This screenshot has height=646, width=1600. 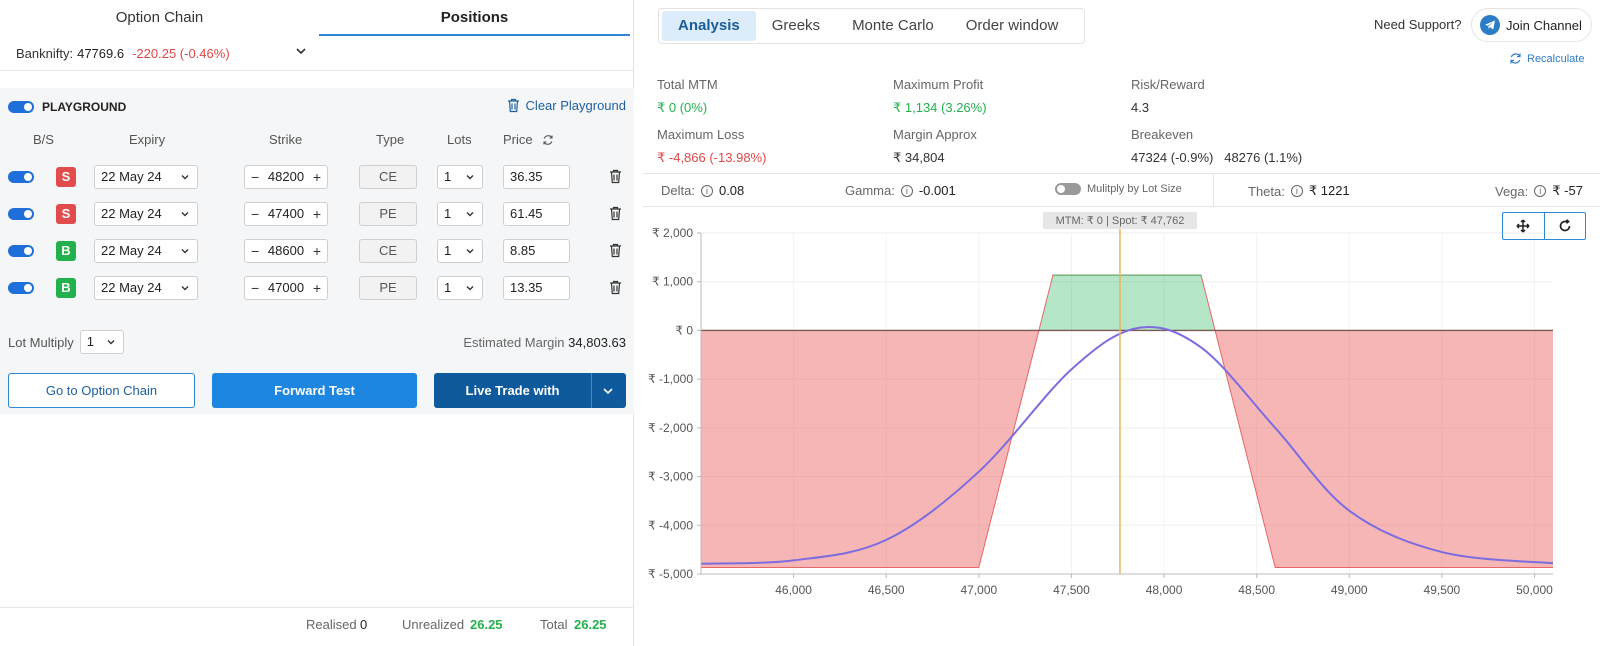 I want to click on recalculate-button: Recalculate, so click(x=1546, y=58).